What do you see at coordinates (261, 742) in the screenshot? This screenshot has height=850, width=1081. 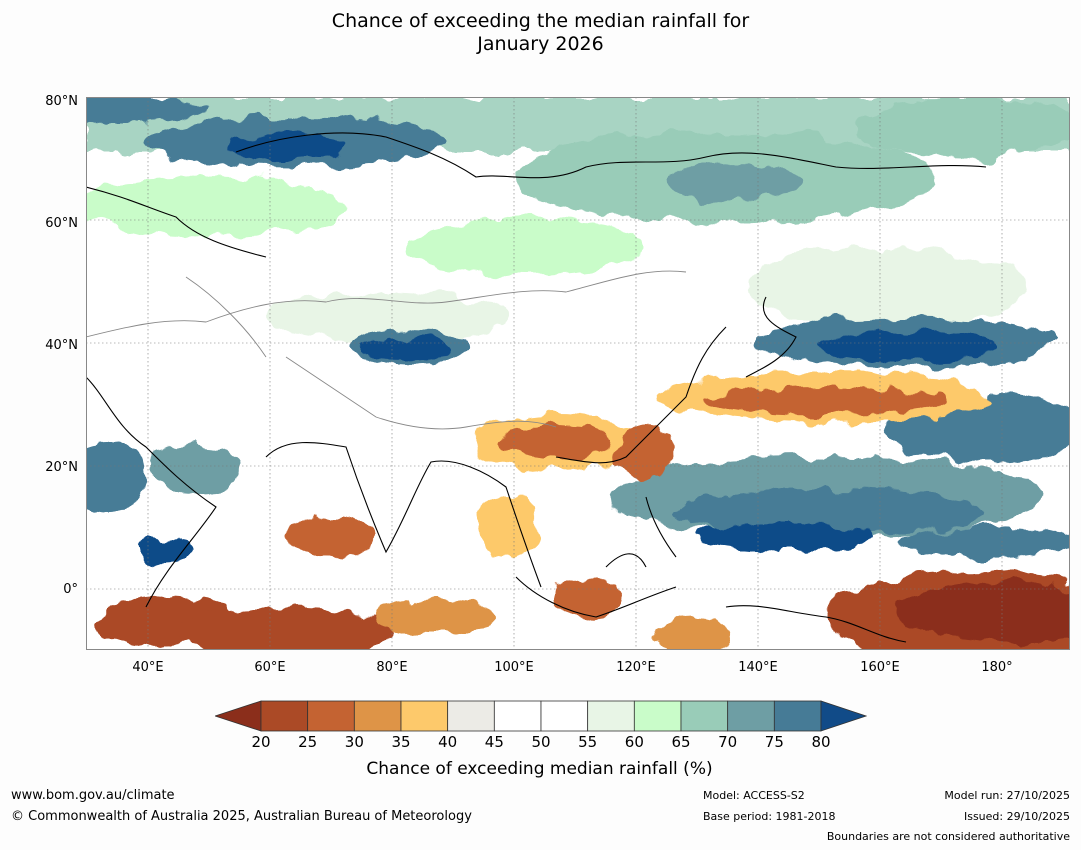 I see `colorbar-tick-20: 20` at bounding box center [261, 742].